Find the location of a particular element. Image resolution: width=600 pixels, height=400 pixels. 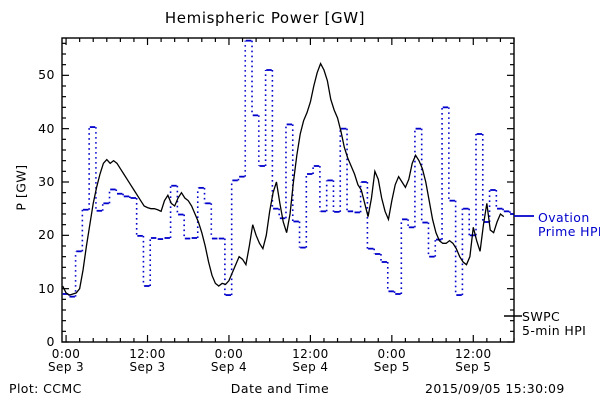

x-tick-label: 12:00 Sep 4 is located at coordinates (310, 361).